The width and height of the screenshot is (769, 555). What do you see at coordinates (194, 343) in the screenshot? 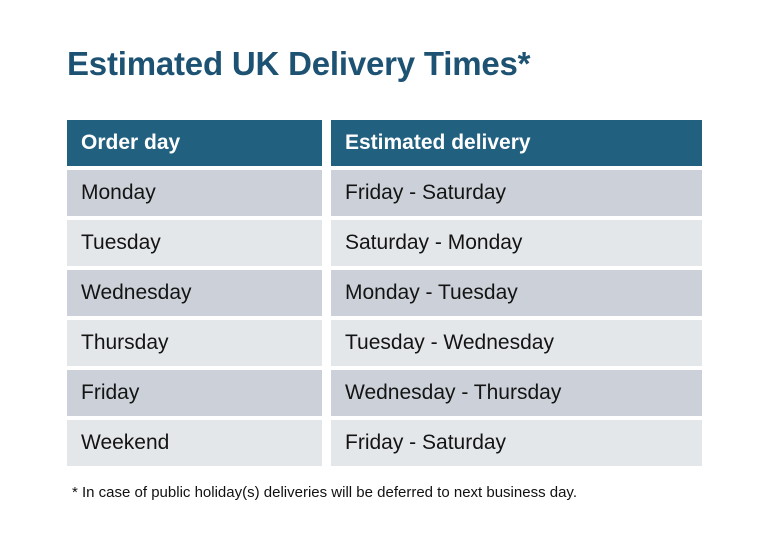
I see `cell-order-day: Thursday` at bounding box center [194, 343].